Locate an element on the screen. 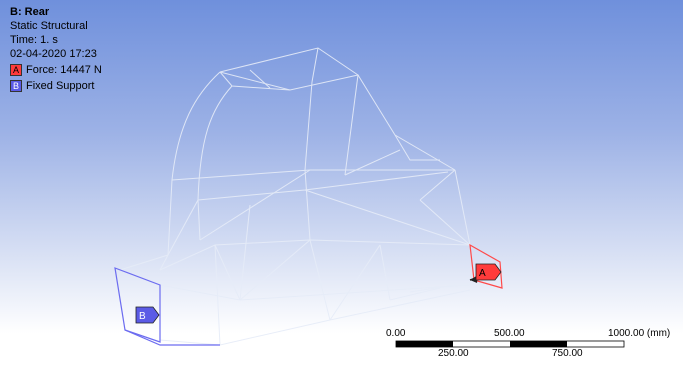  analysis-title: B: Rear is located at coordinates (30, 12).